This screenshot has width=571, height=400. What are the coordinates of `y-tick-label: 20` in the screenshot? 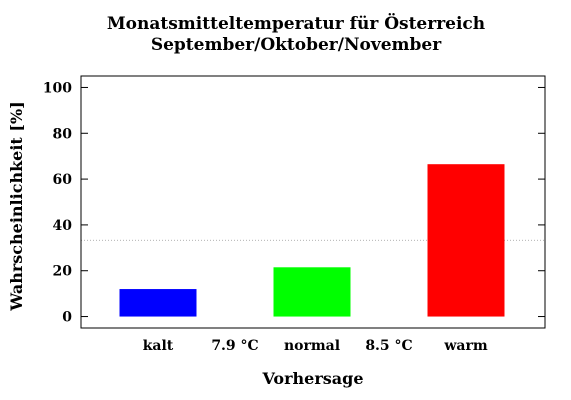 It's located at (63, 272).